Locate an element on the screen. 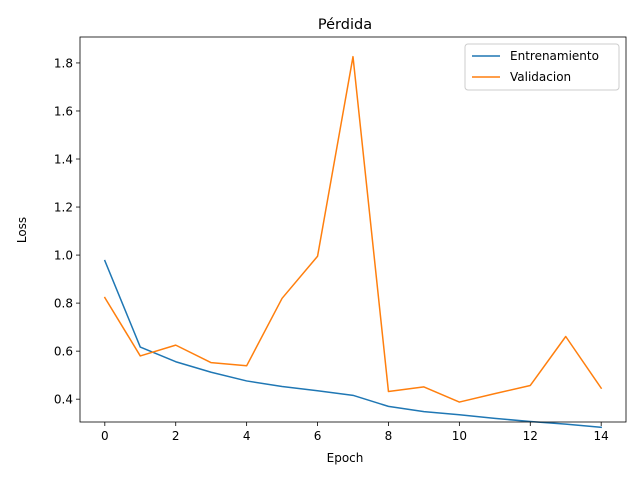  x-tick-label: 6 is located at coordinates (318, 436).